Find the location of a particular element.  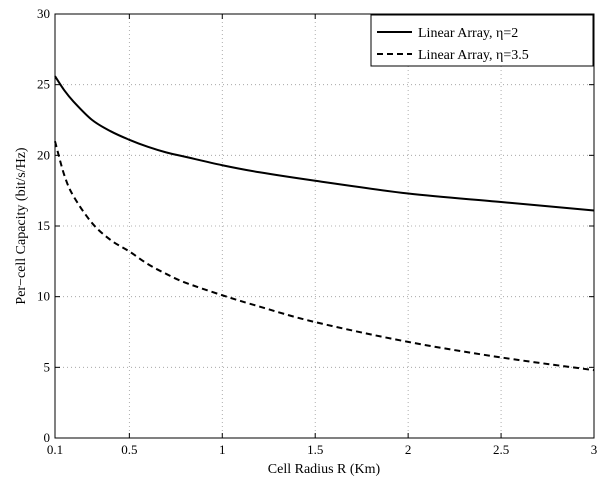

x-tick-label: 3 is located at coordinates (594, 449).